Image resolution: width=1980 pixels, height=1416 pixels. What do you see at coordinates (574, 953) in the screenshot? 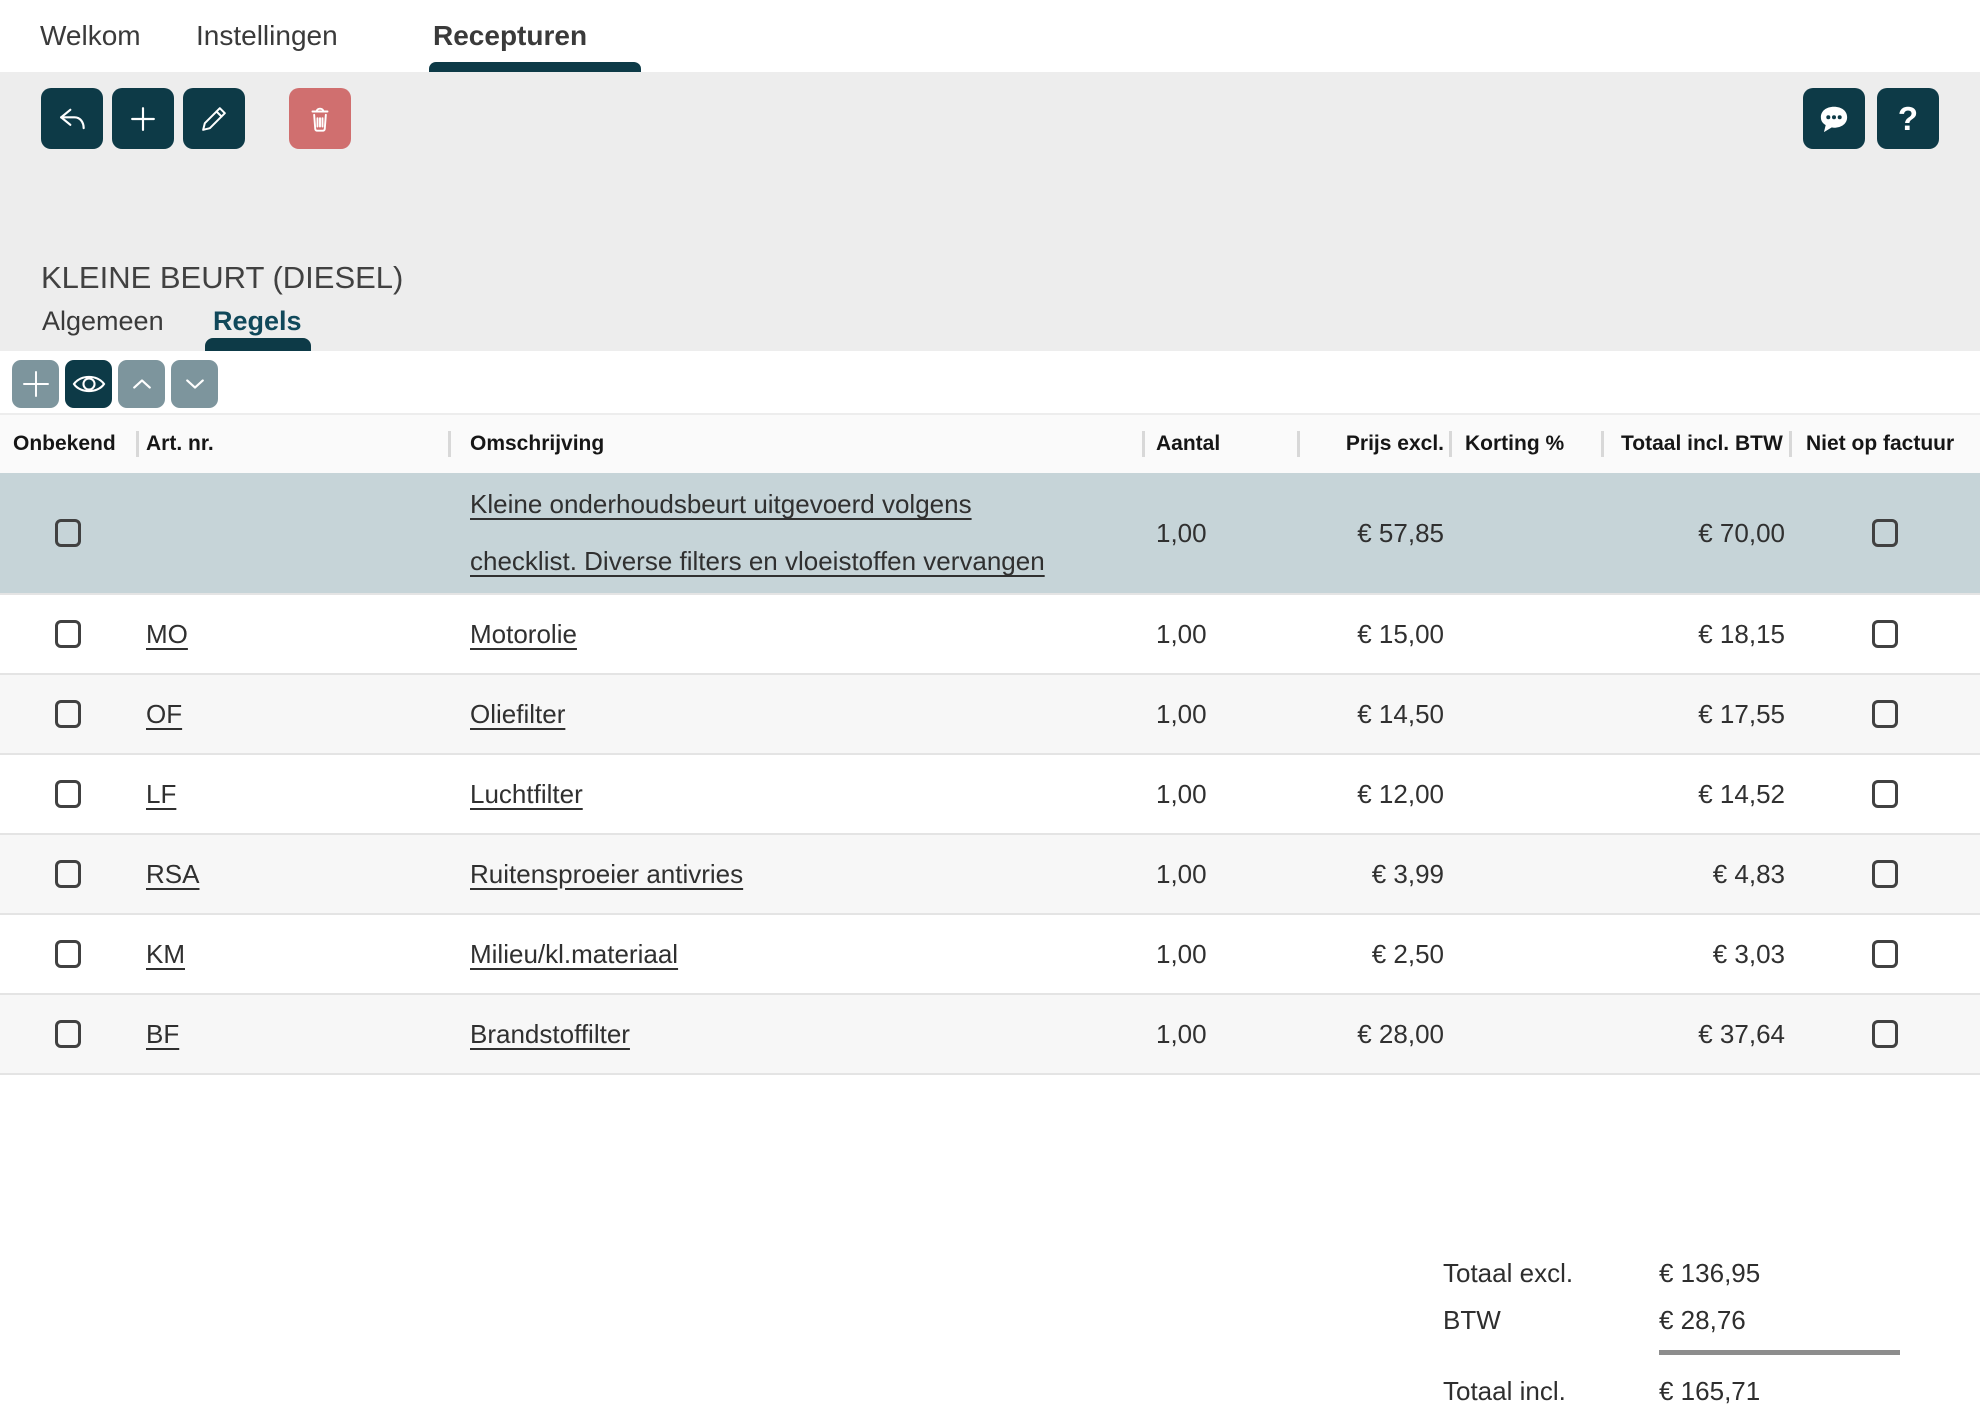
I see `omschrijving-link: Milieu/kl.materiaal` at bounding box center [574, 953].